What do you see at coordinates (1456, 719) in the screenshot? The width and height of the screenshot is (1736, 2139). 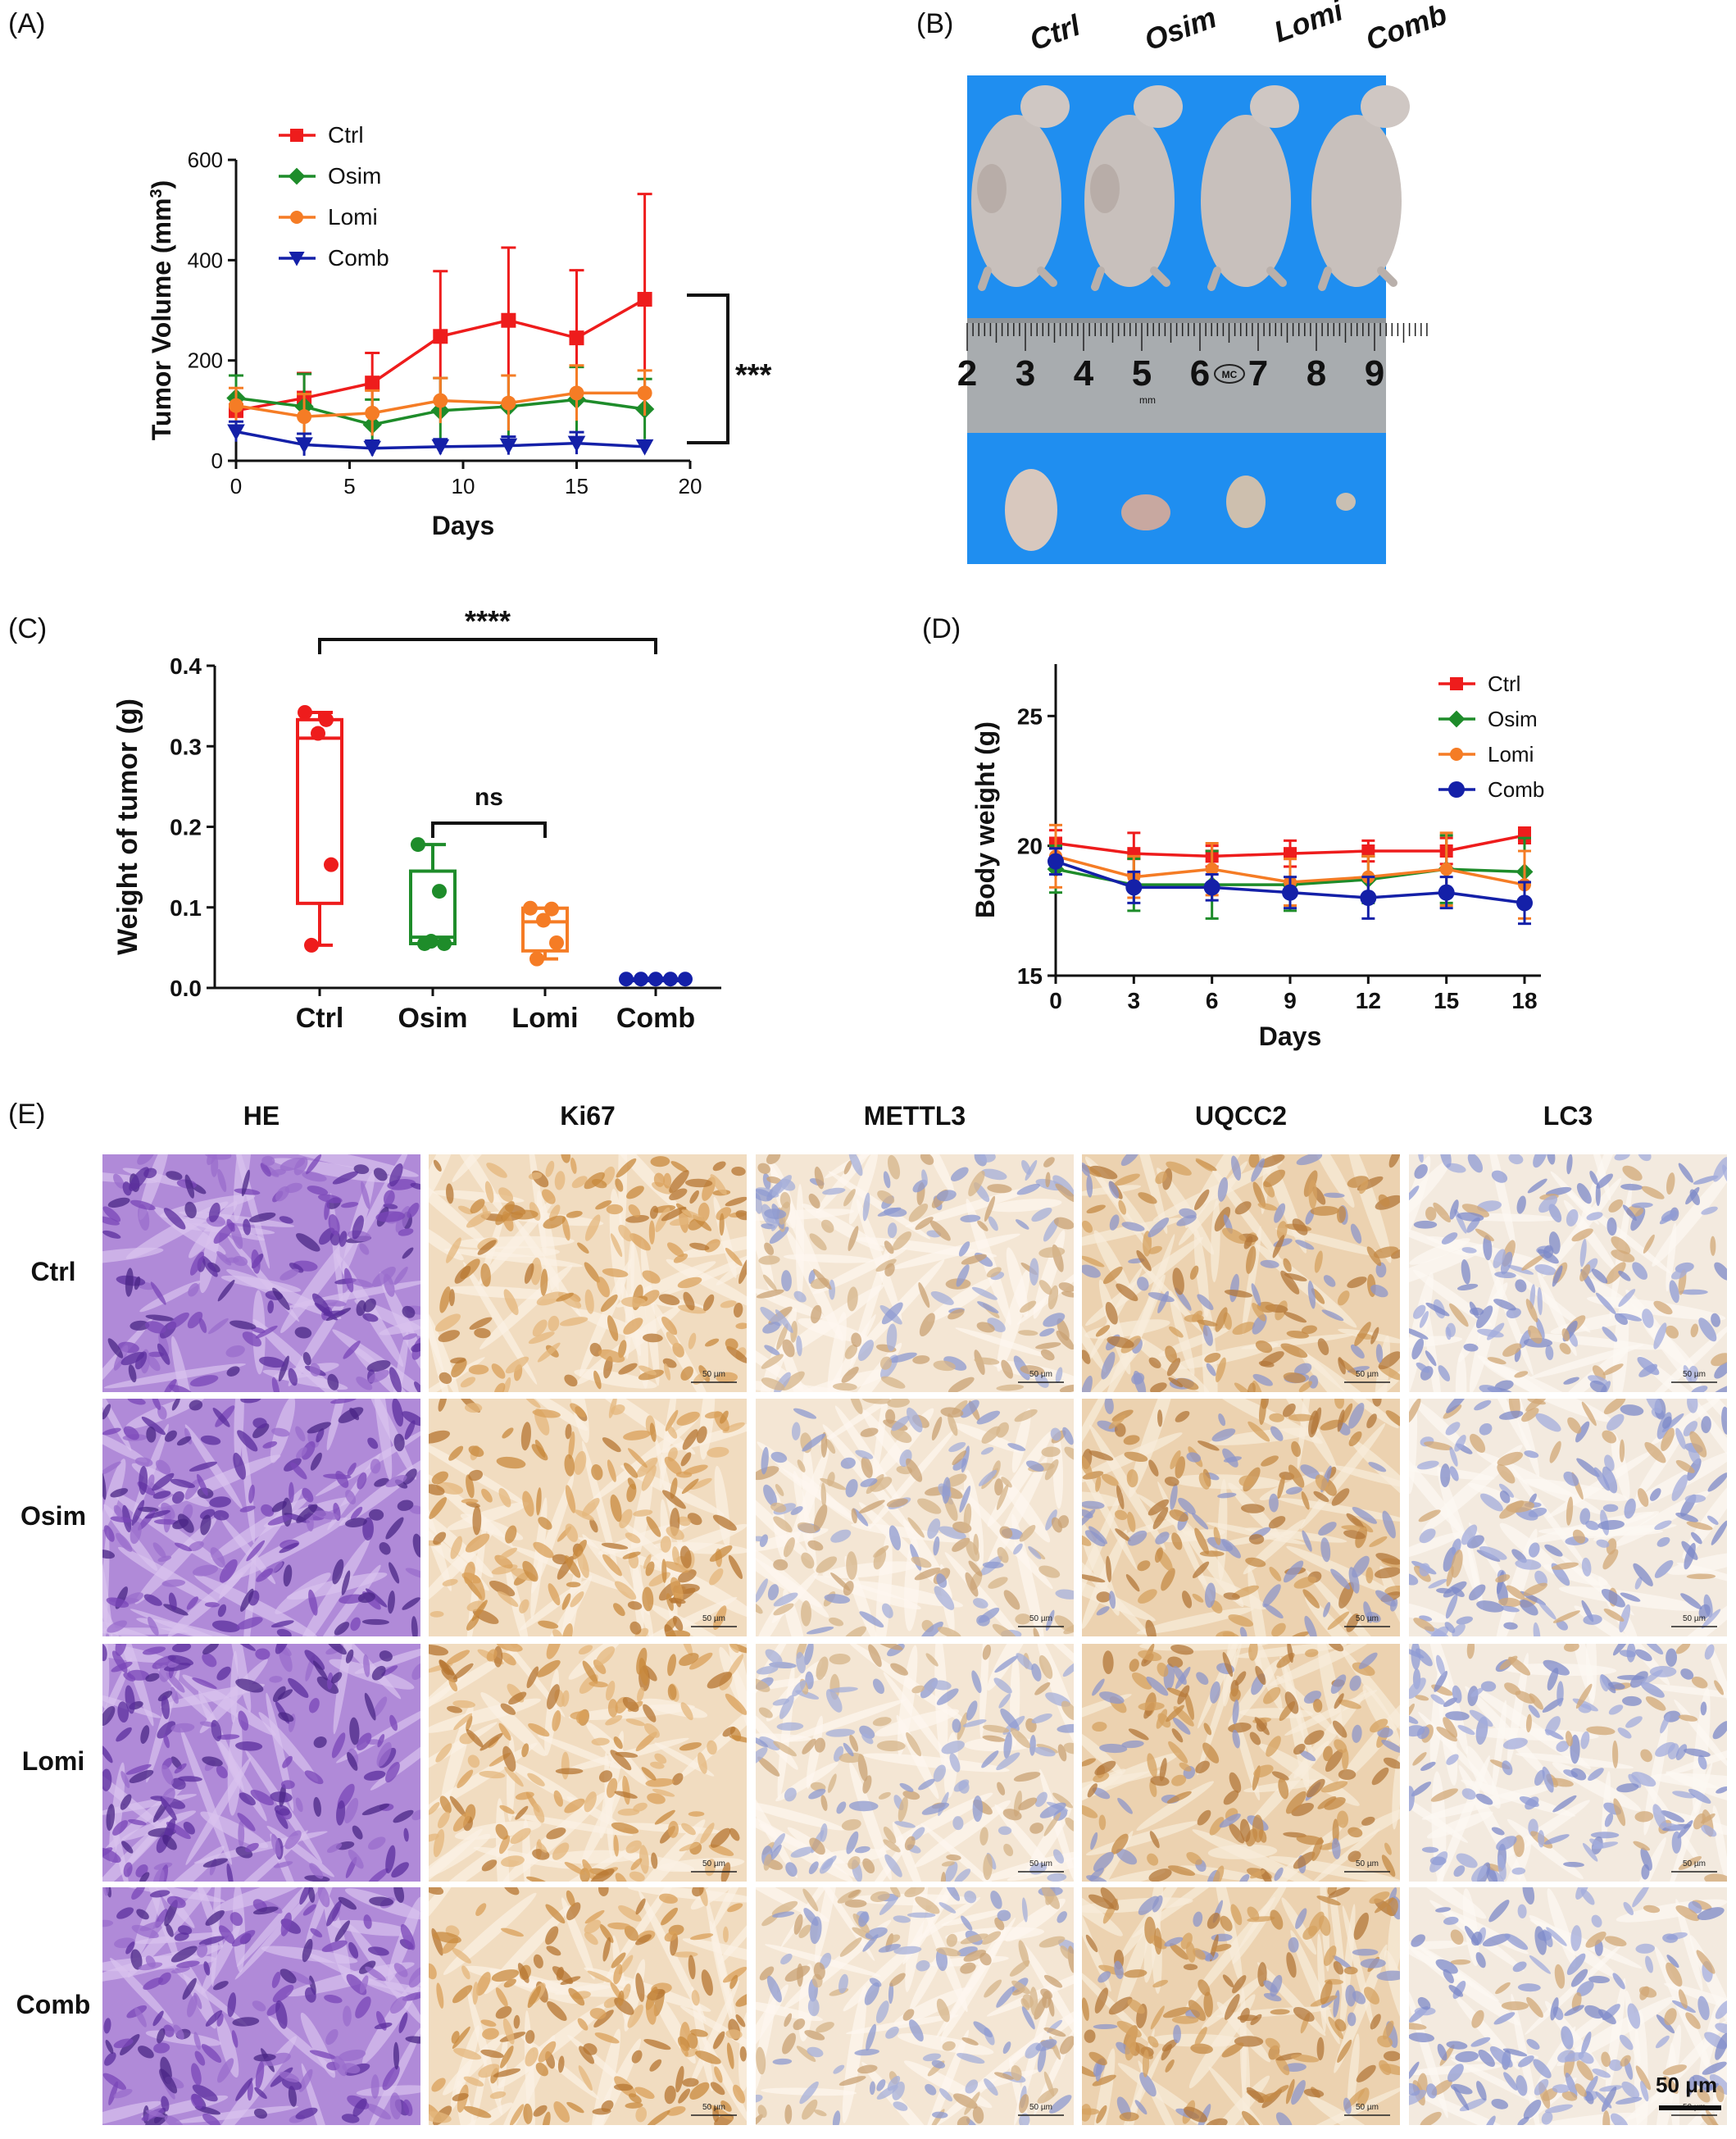 I see `legend-marker` at bounding box center [1456, 719].